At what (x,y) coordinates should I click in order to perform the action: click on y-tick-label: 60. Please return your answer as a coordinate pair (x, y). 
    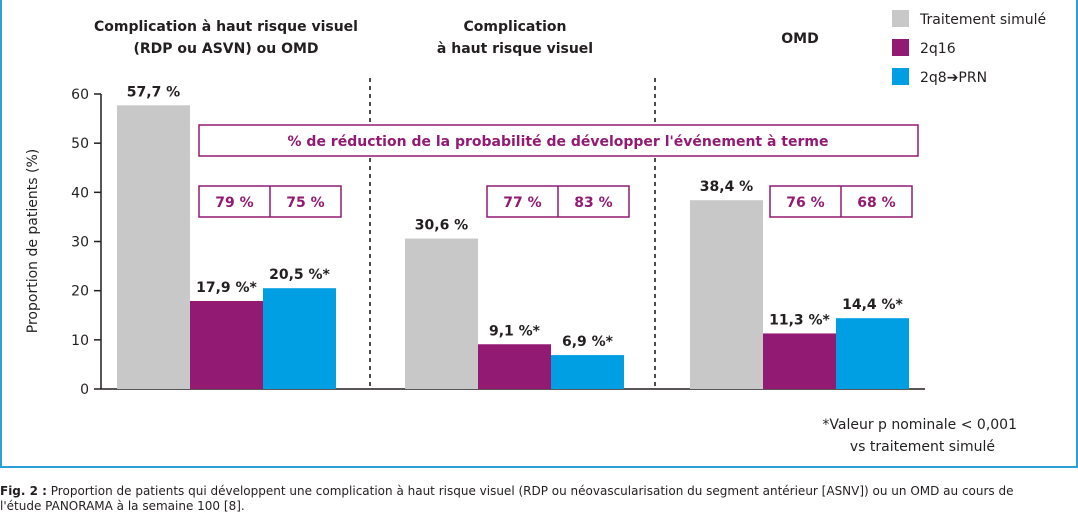
    Looking at the image, I should click on (80, 95).